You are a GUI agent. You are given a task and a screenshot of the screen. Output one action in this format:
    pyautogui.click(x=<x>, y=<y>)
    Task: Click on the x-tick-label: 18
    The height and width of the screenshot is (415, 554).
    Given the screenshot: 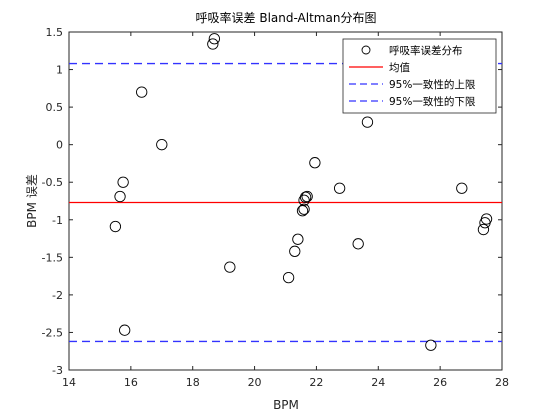 What is the action you would take?
    pyautogui.click(x=193, y=382)
    